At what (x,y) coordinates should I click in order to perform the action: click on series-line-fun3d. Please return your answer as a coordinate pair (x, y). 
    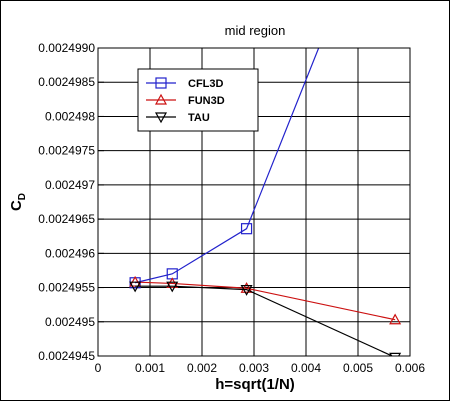
    Looking at the image, I should click on (265, 301).